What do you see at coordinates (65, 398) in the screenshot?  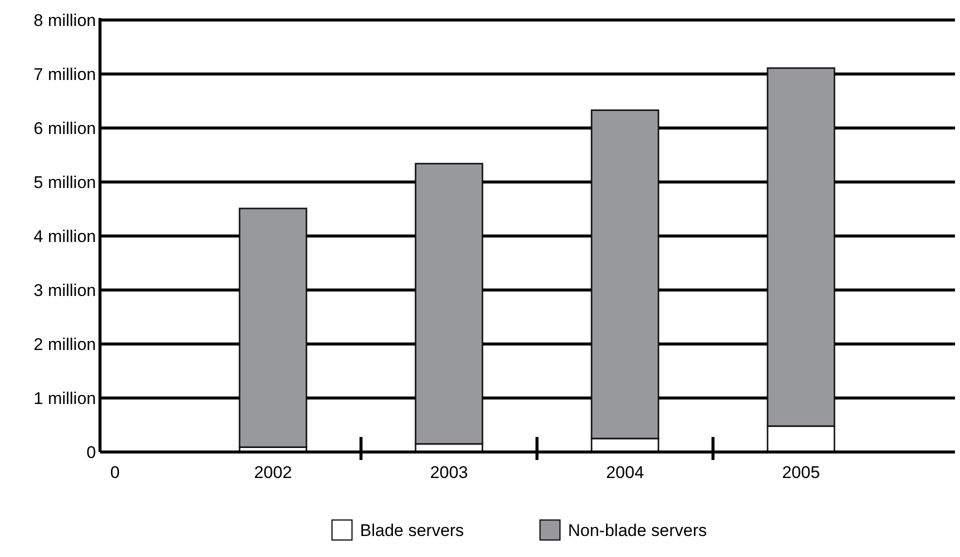 I see `y-tick-label: 1 million` at bounding box center [65, 398].